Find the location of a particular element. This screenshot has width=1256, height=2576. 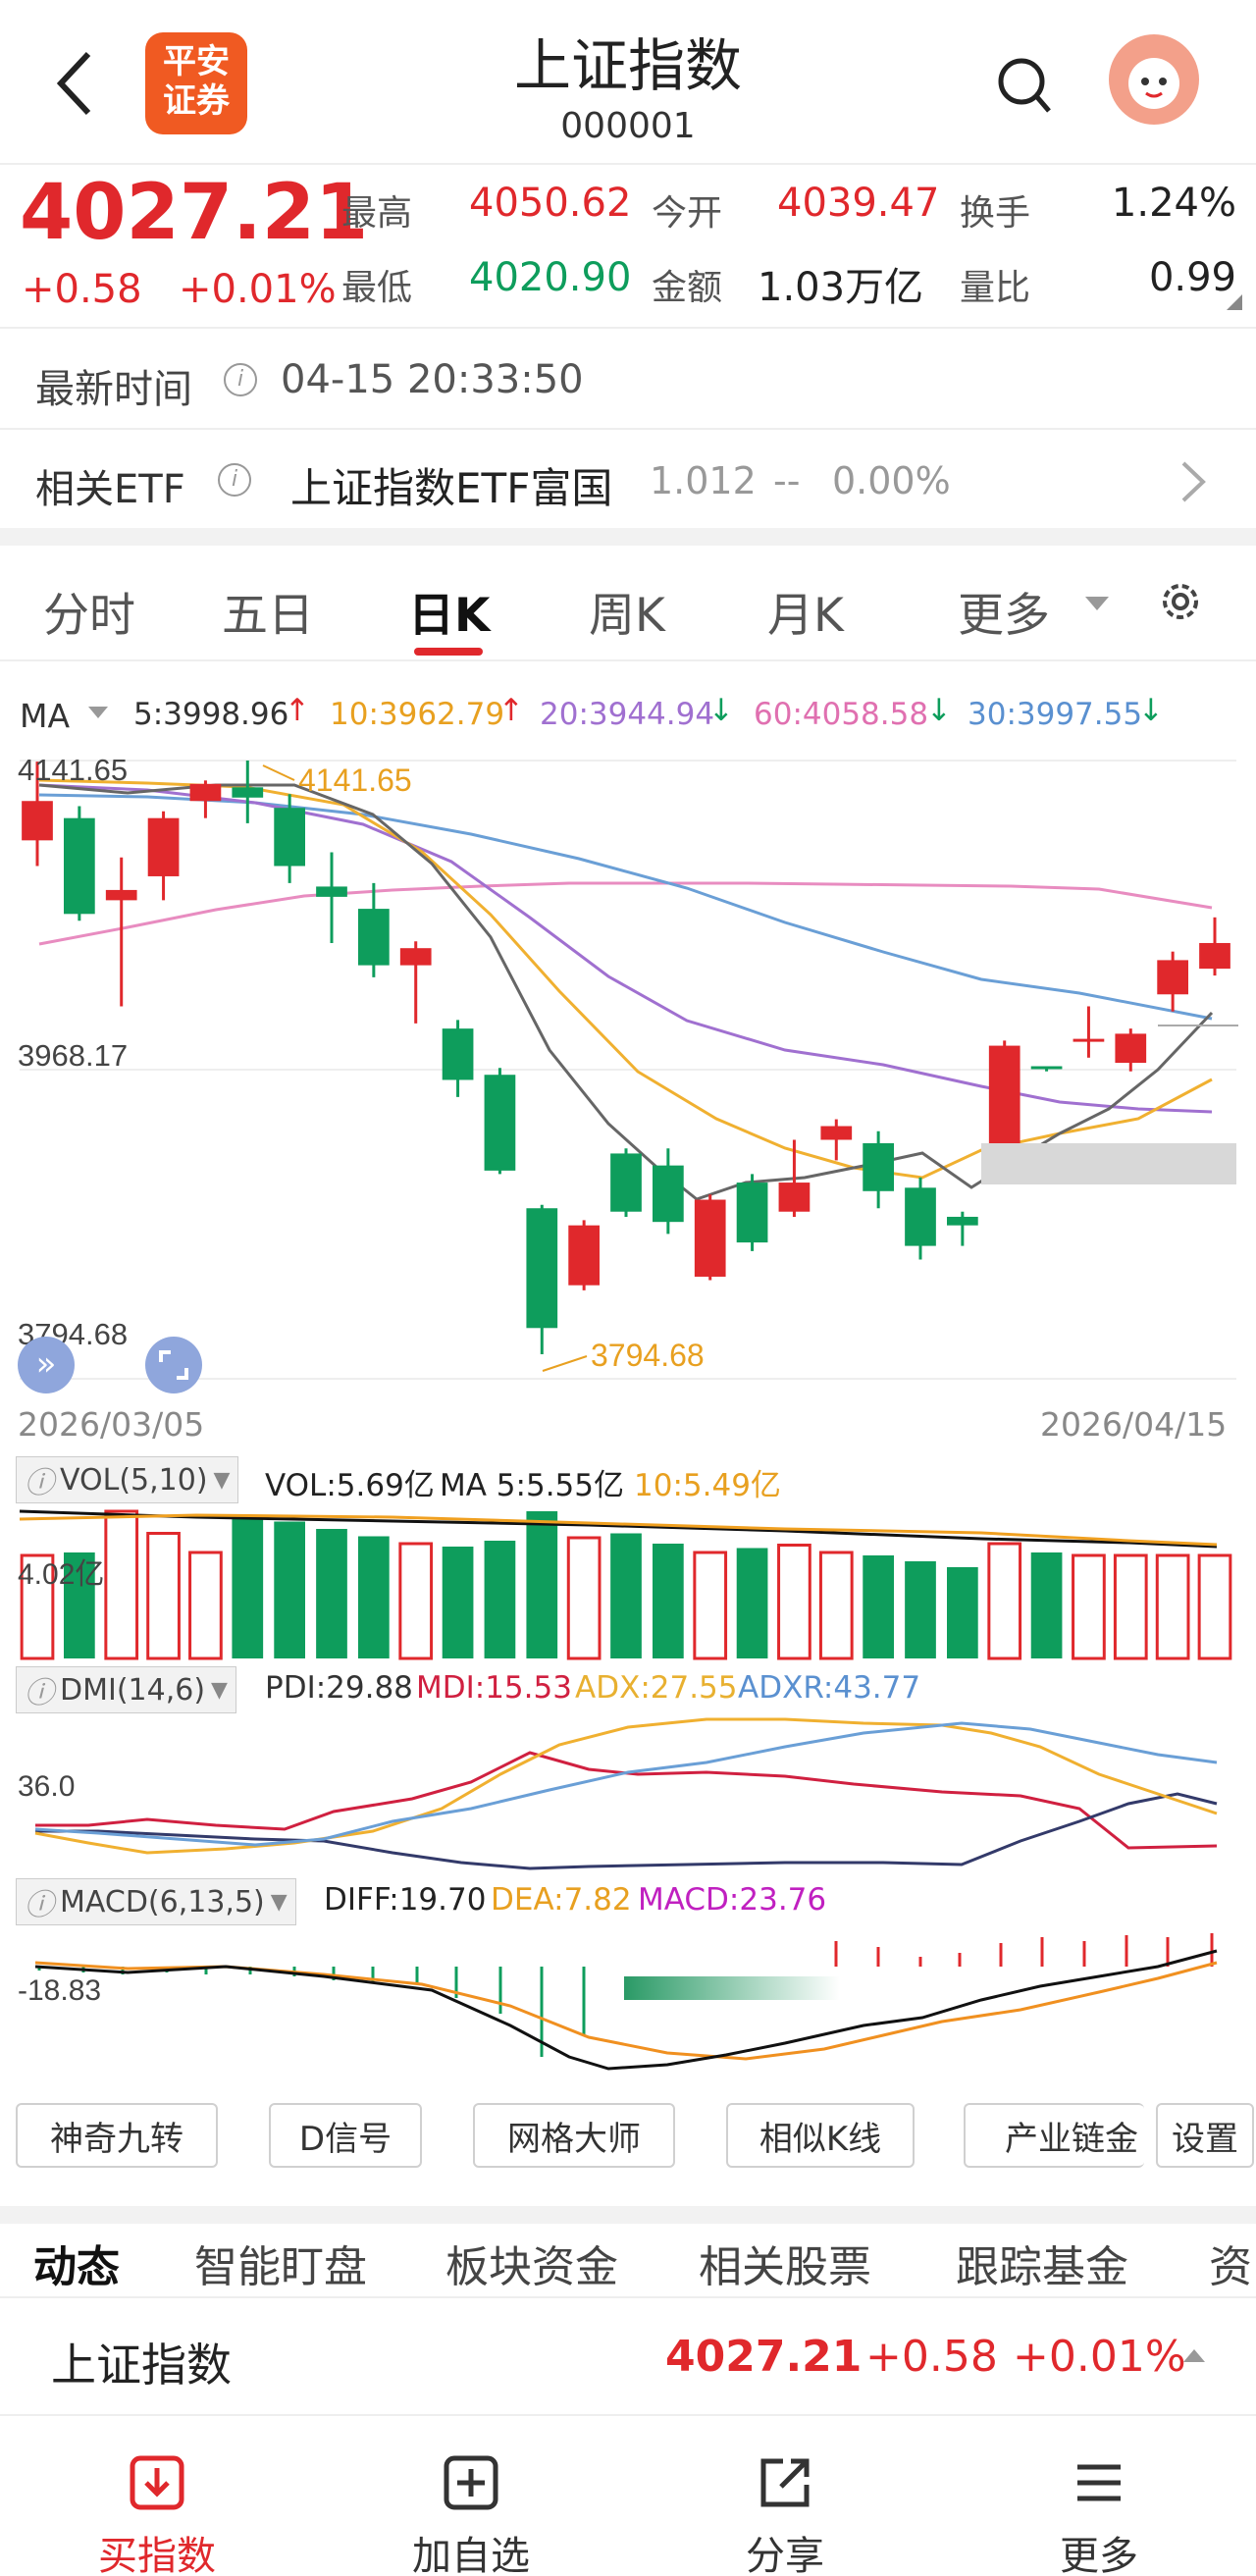

macd-axis-label: -18.83 is located at coordinates (59, 1990).